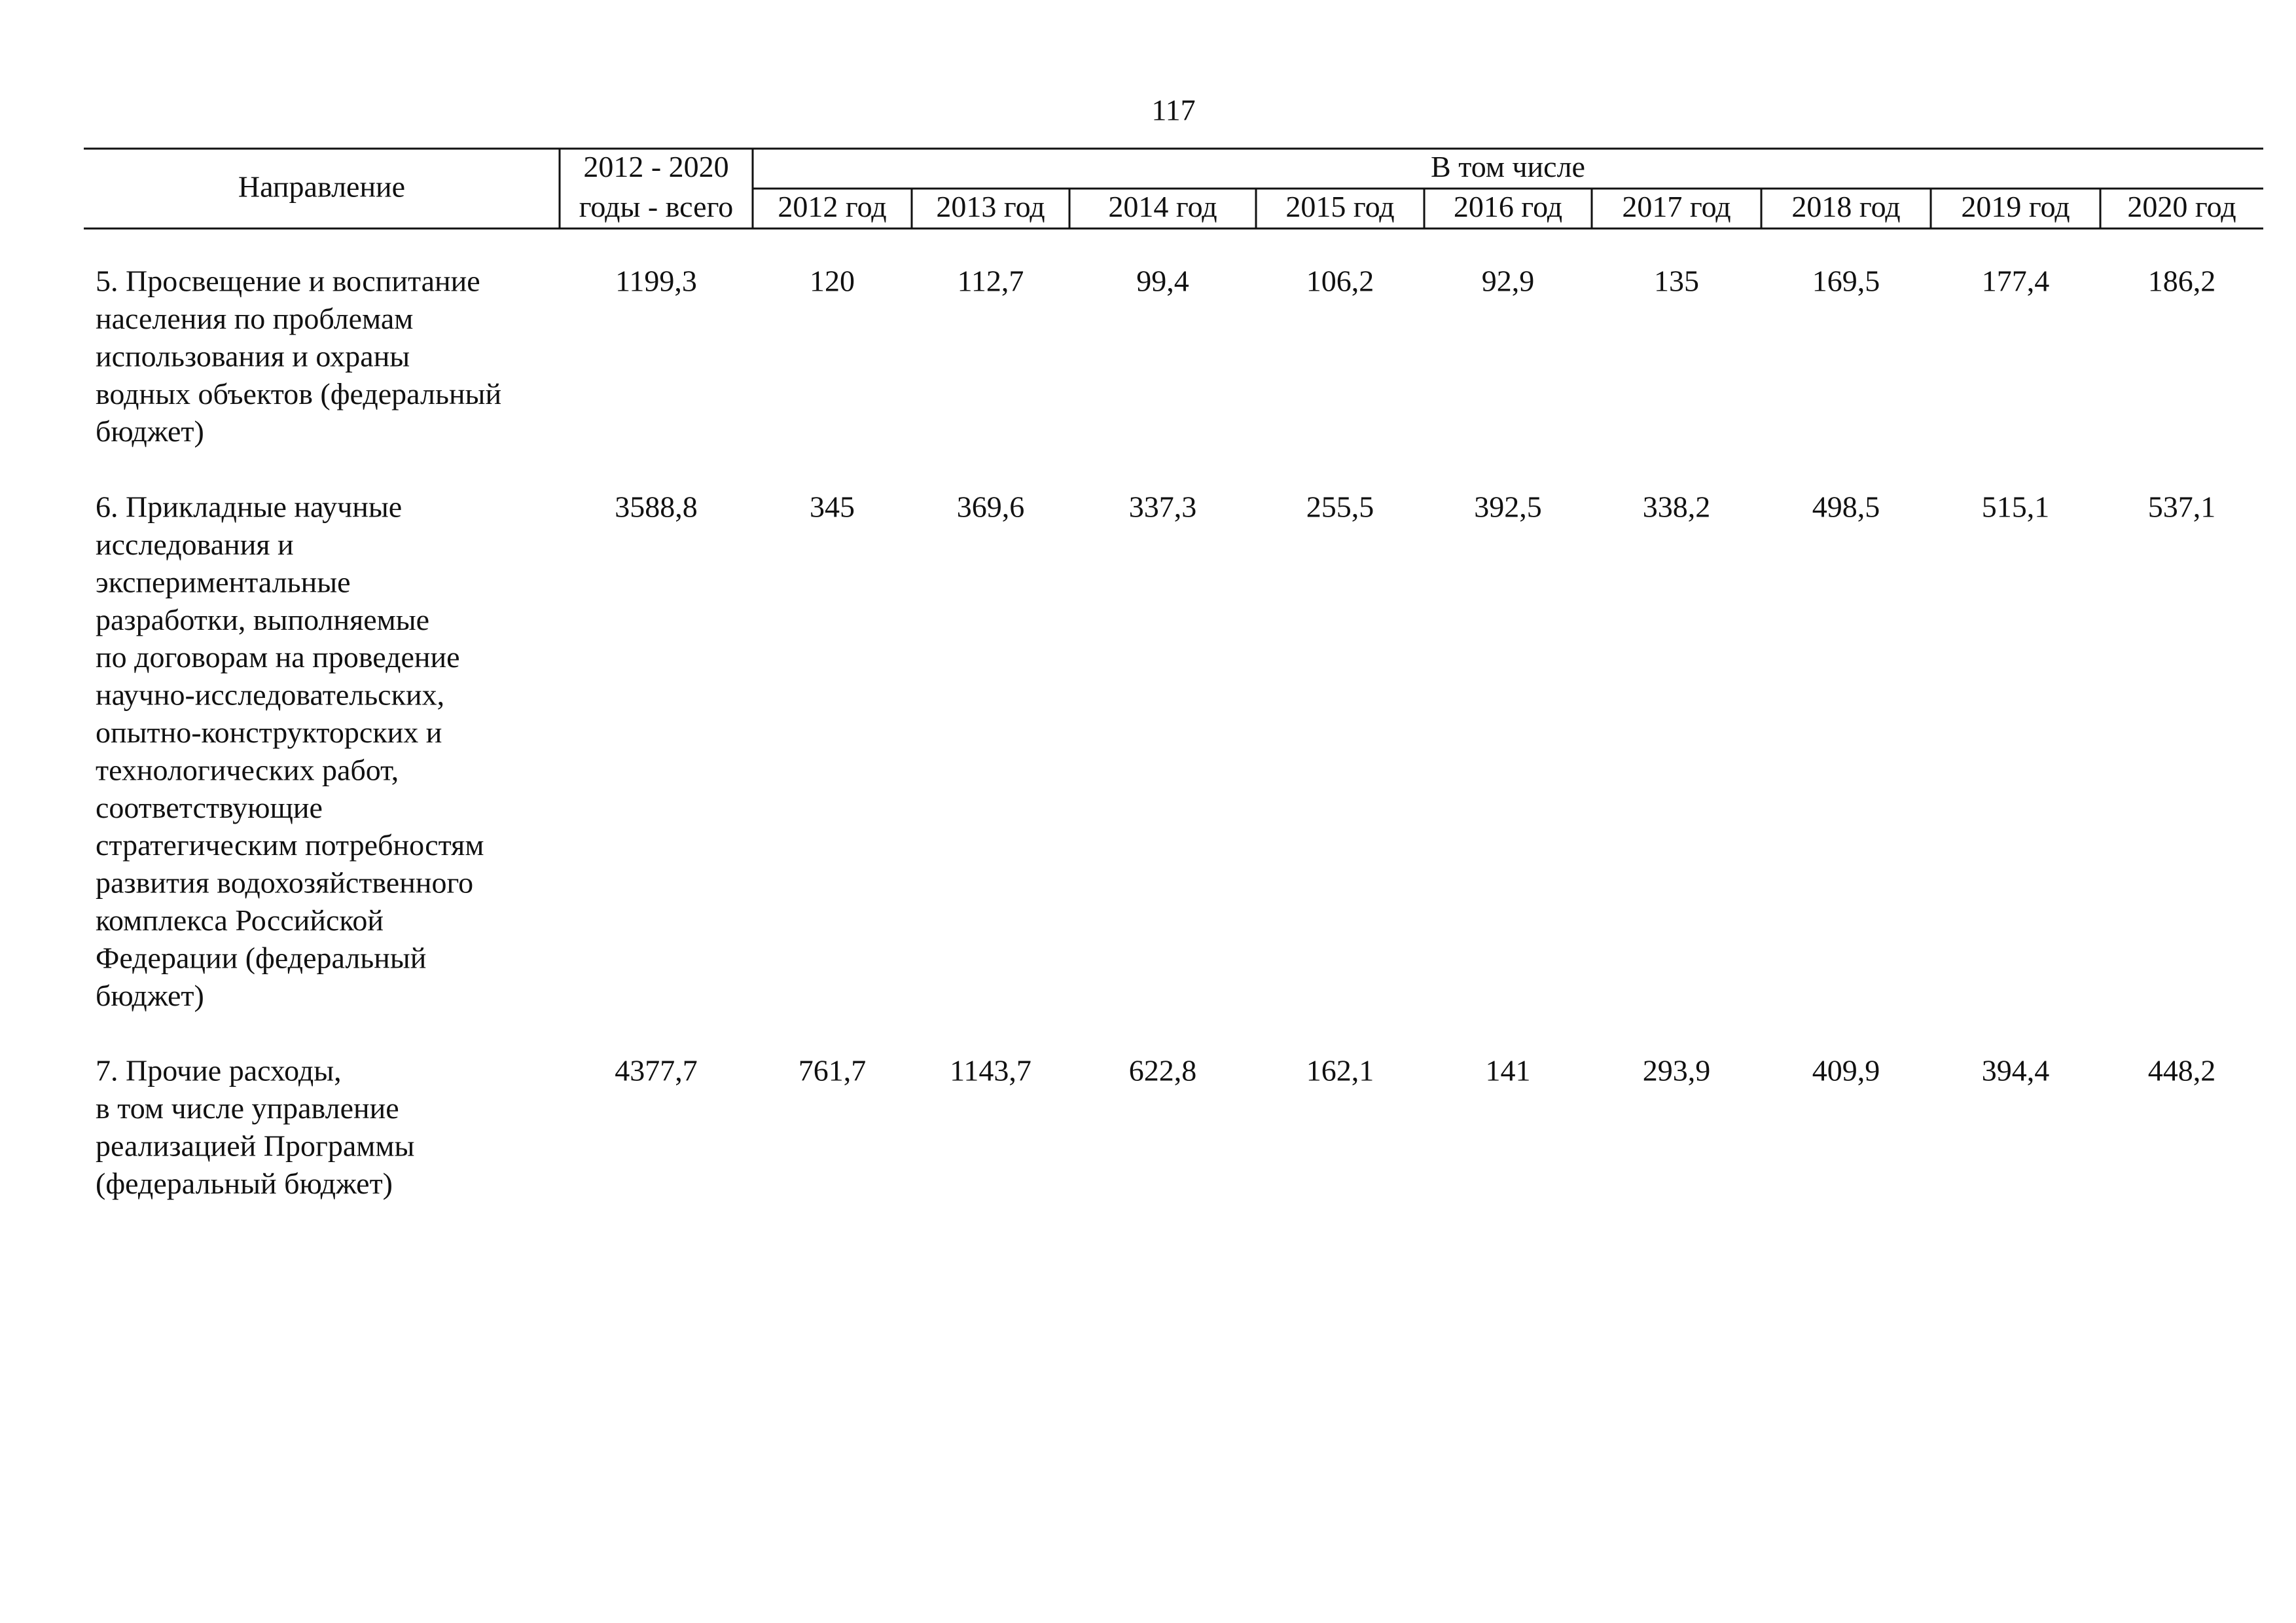 The width and height of the screenshot is (2296, 1623). Describe the element at coordinates (832, 206) in the screenshot. I see `header-year: 2012 год` at that location.